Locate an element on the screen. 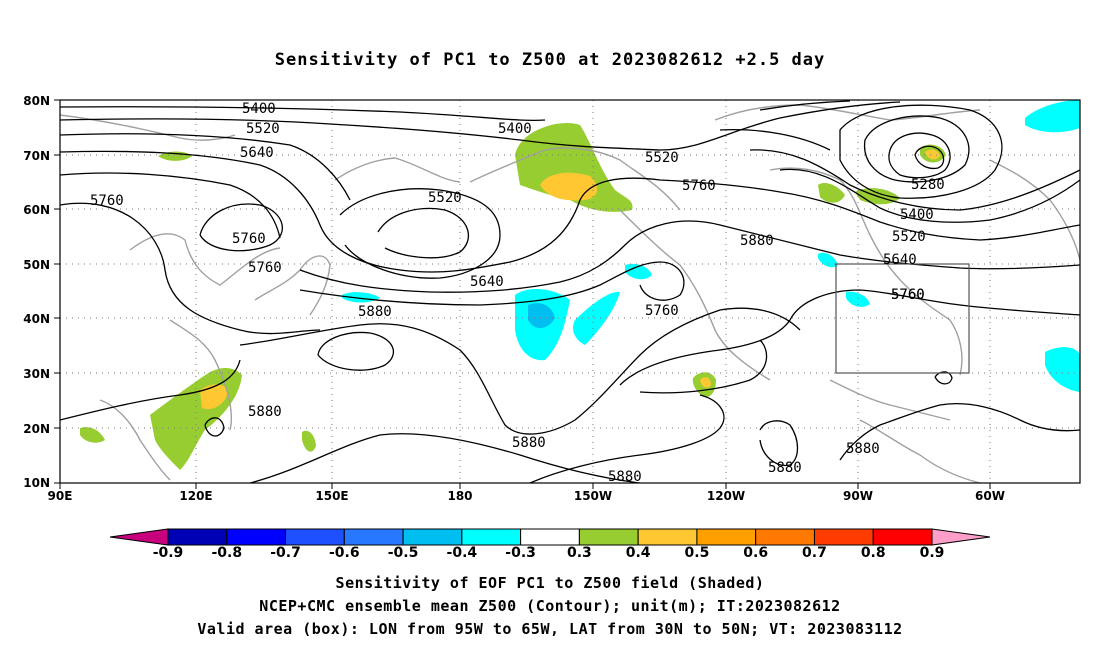 The width and height of the screenshot is (1100, 650). shade-positive-greenland-core is located at coordinates (932, 154).